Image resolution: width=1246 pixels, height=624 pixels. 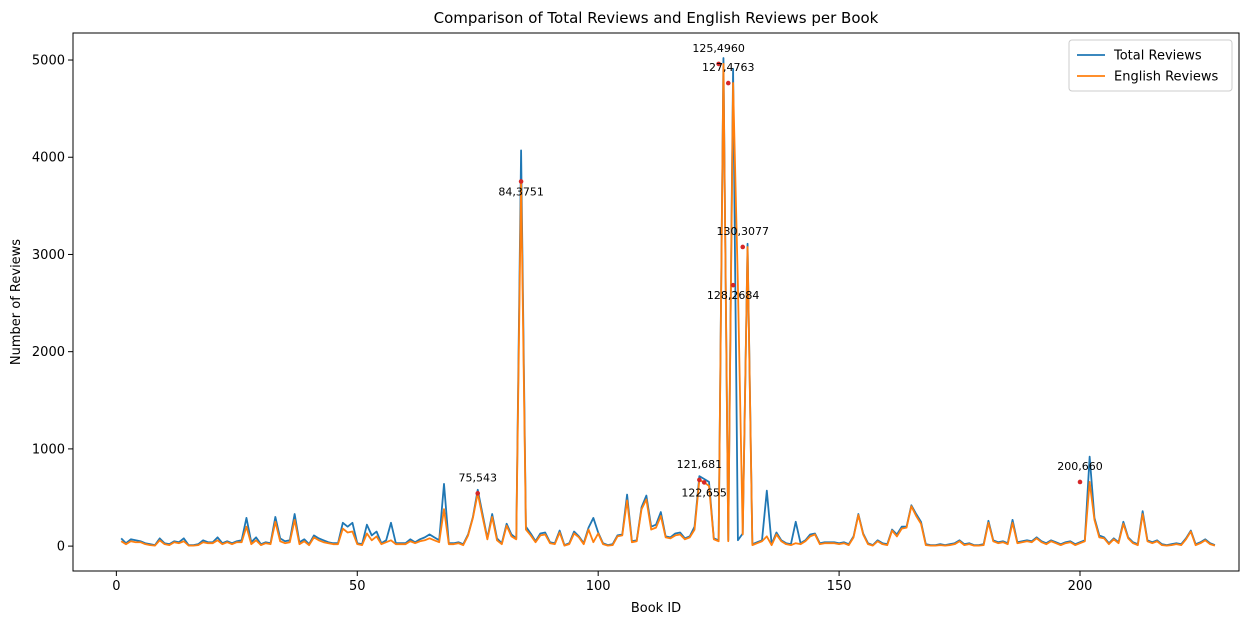 What do you see at coordinates (704, 492) in the screenshot?
I see `point-label: 122,655` at bounding box center [704, 492].